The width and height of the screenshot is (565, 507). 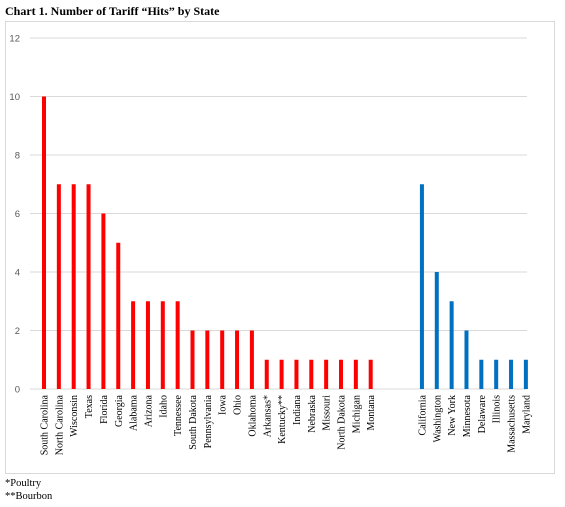 I want to click on bar-south-carolina, so click(x=44, y=242).